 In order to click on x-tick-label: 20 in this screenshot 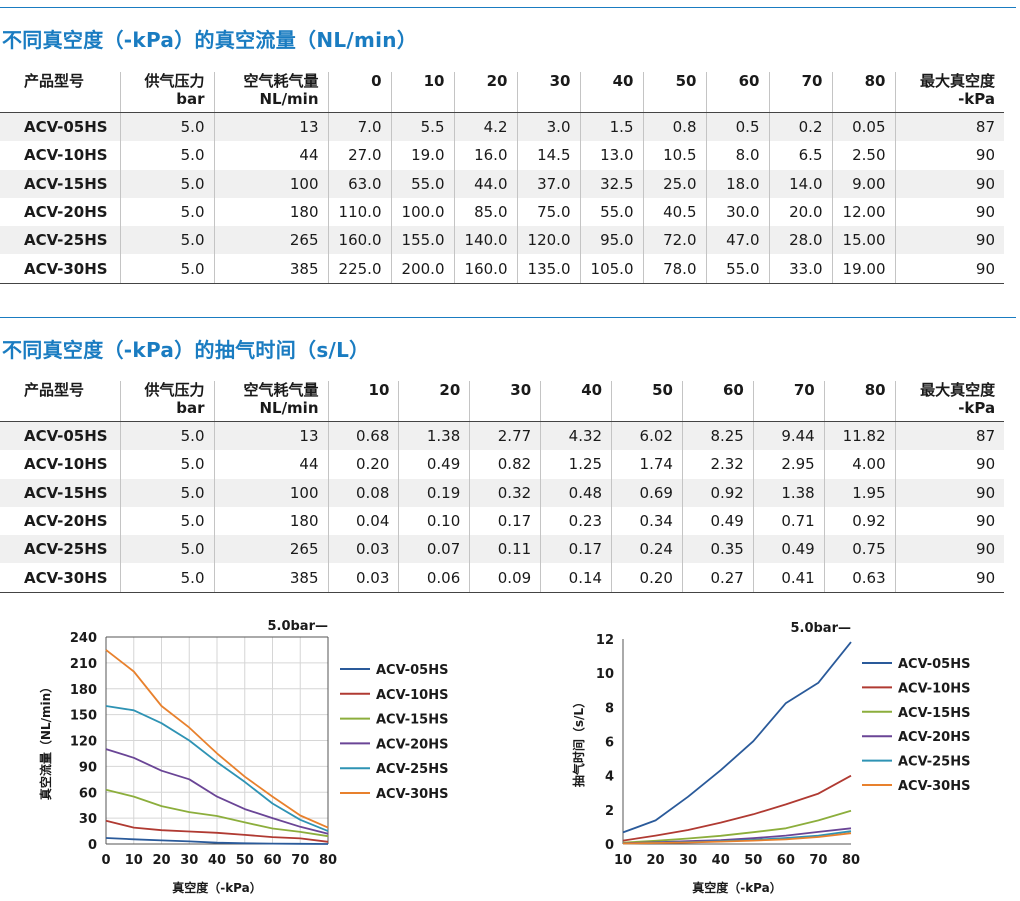, I will do `click(656, 860)`.